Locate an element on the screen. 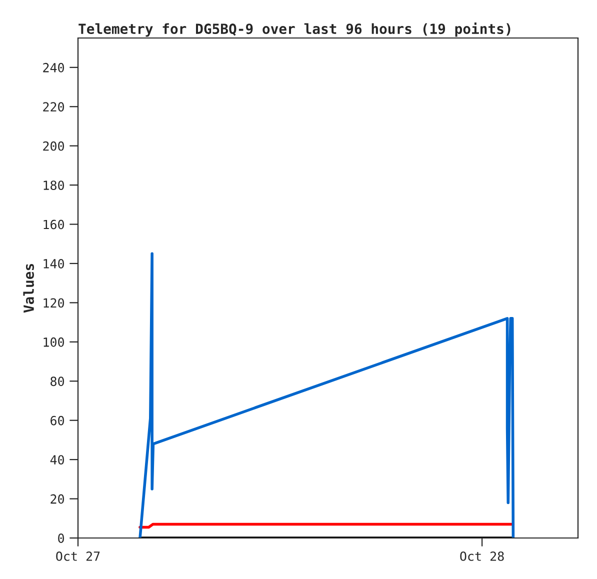  y-tick-label: 40 is located at coordinates (57, 460).